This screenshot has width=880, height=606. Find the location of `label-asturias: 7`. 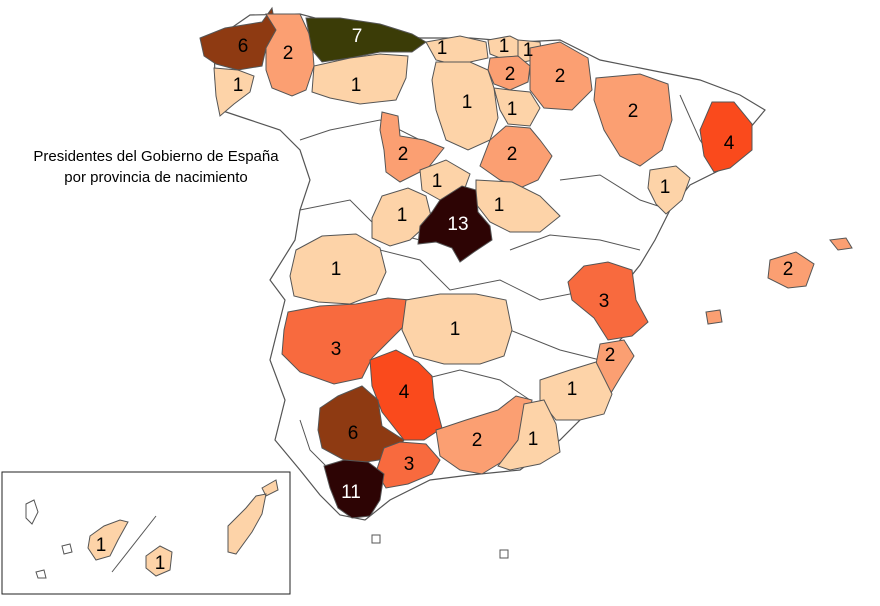

label-asturias: 7 is located at coordinates (357, 36).